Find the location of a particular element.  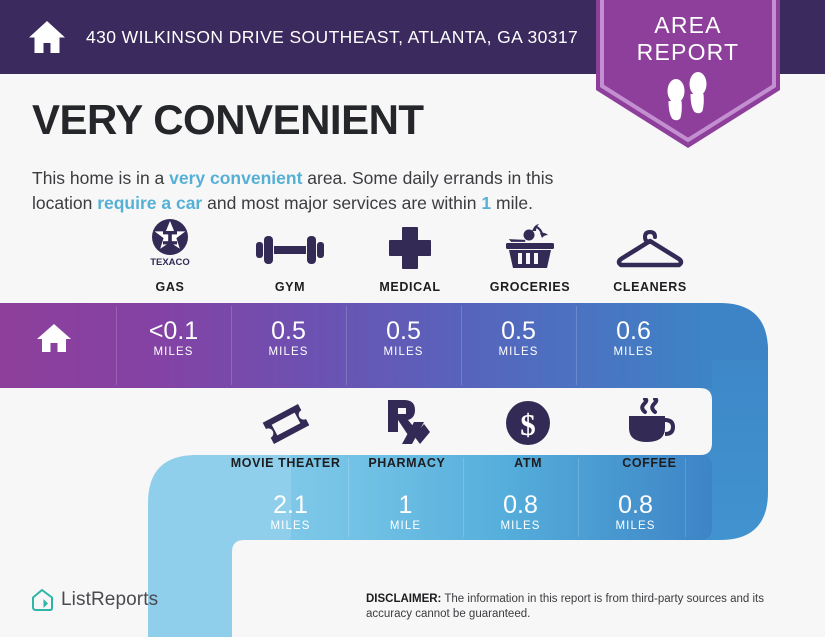

category-pharmacy: PHARMACY is located at coordinates (406, 434).